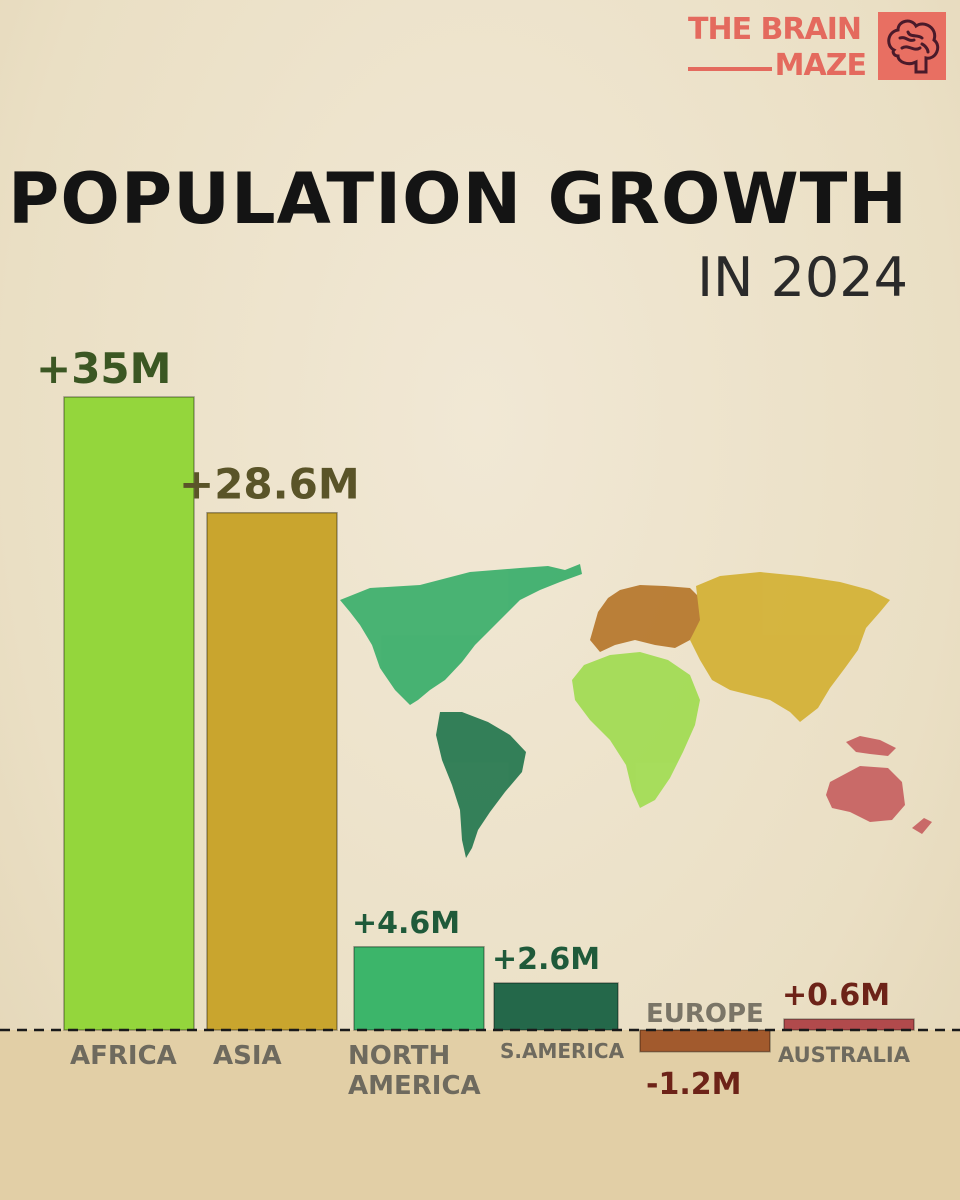 This screenshot has width=960, height=1200. I want to click on bar-africa, so click(129, 713).